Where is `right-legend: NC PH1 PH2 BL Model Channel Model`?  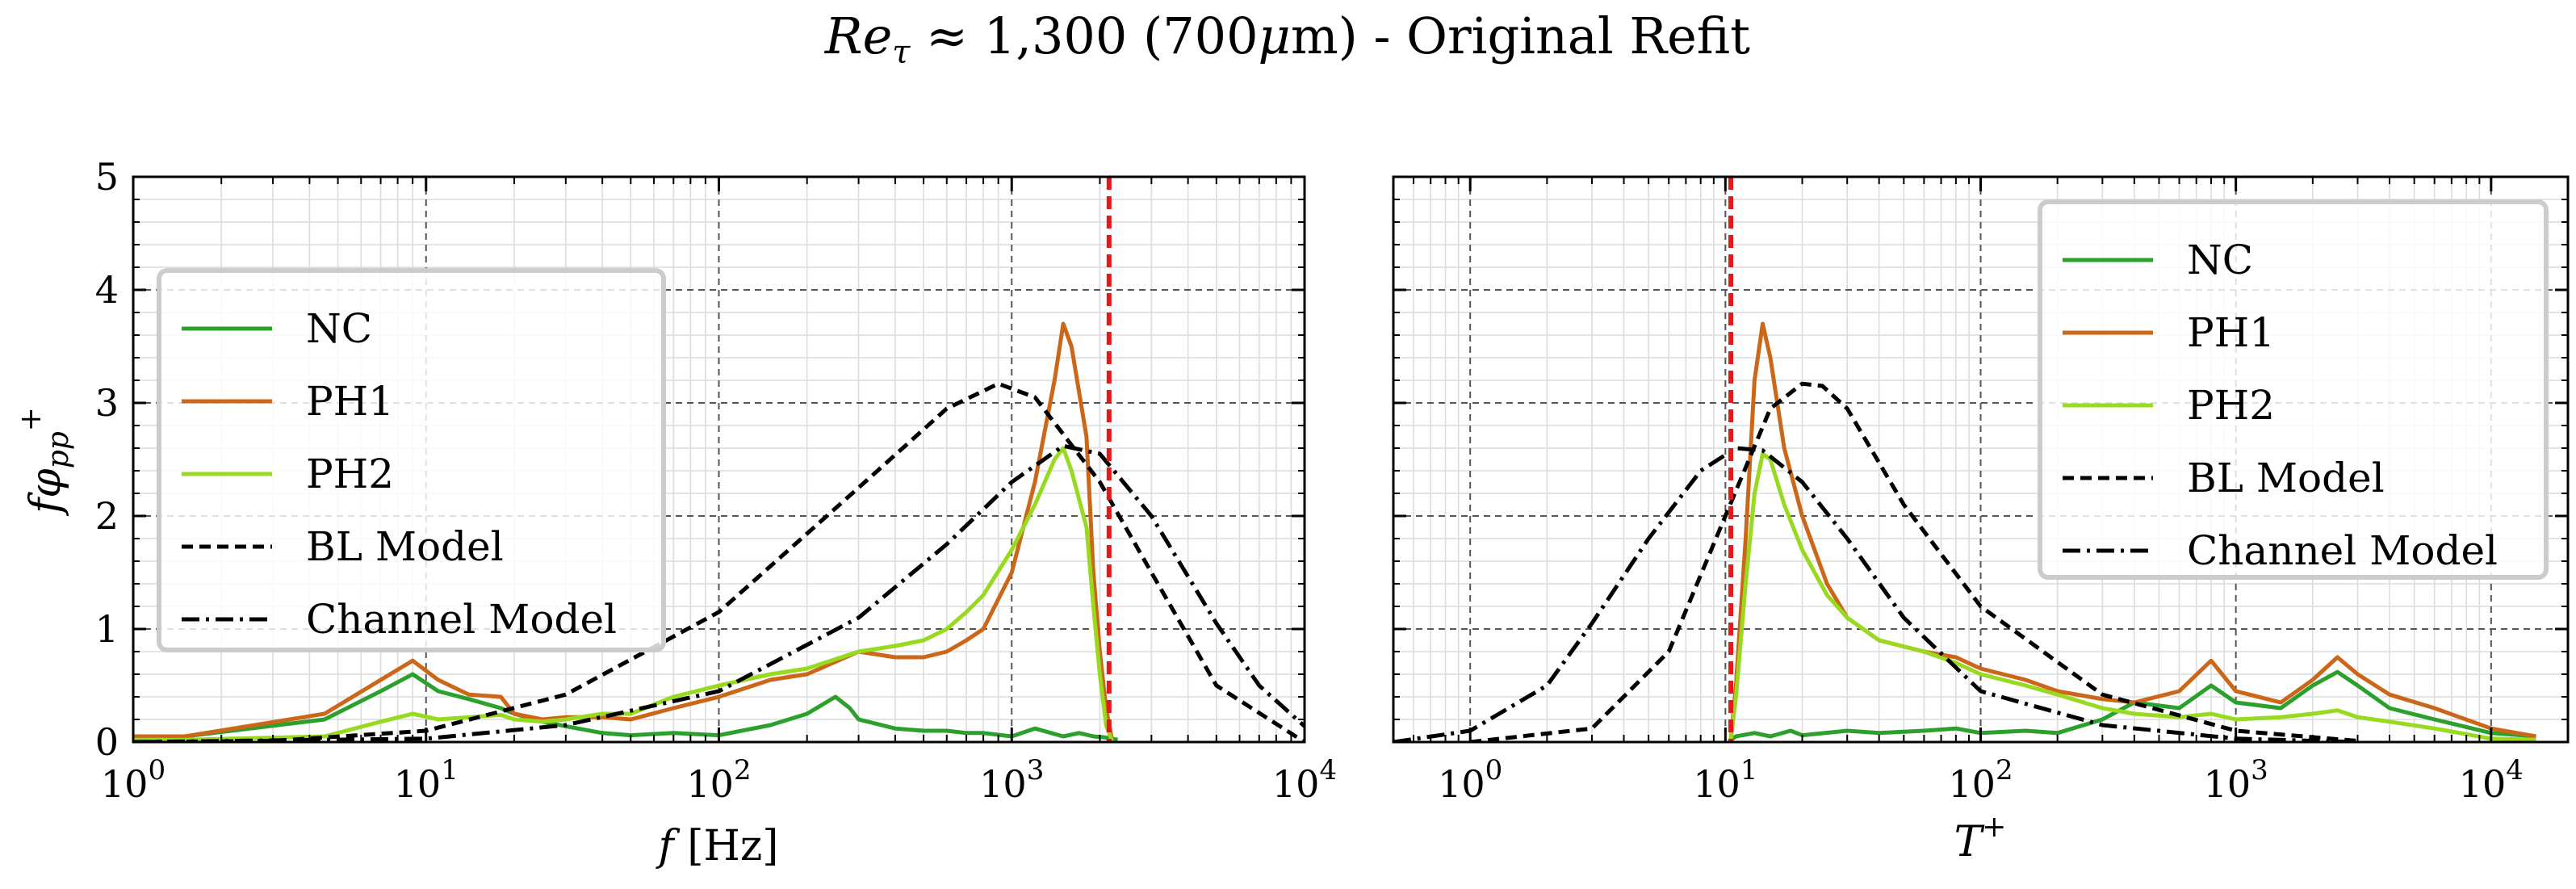 right-legend: NC PH1 PH2 BL Model Channel Model is located at coordinates (2294, 389).